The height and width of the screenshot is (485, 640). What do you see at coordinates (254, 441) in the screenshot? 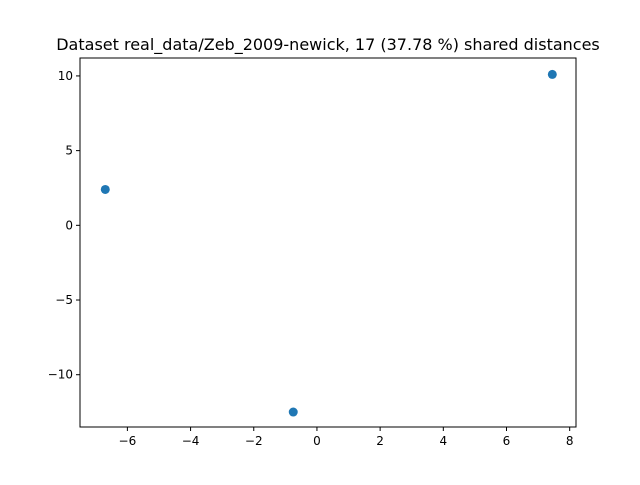
I see `x-tick-label: −2` at bounding box center [254, 441].